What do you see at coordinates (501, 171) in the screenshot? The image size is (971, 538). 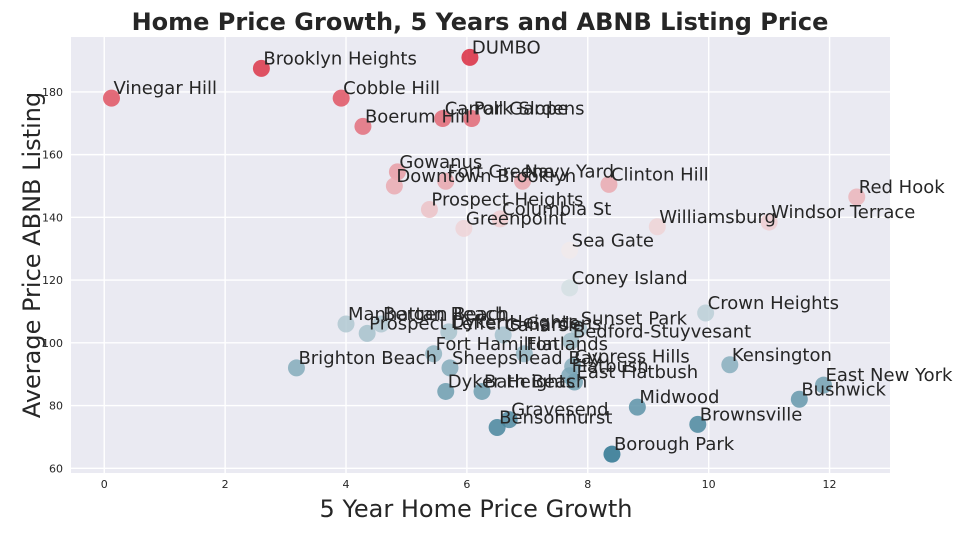 I see `point-label: Fort Greene` at bounding box center [501, 171].